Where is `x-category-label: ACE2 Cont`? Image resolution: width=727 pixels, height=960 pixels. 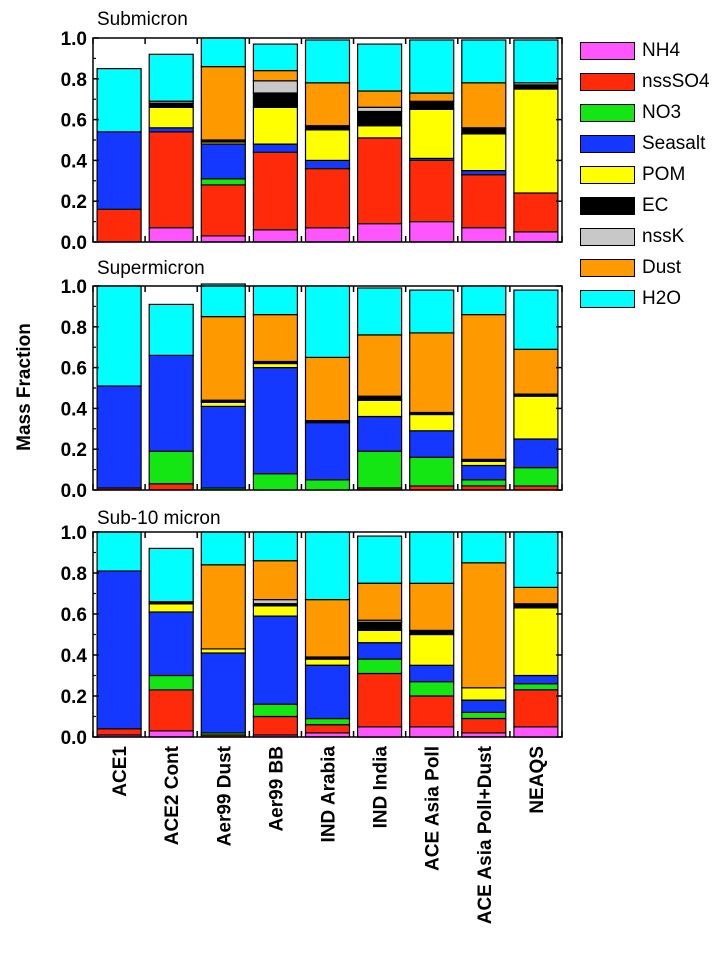 x-category-label: ACE2 Cont is located at coordinates (172, 795).